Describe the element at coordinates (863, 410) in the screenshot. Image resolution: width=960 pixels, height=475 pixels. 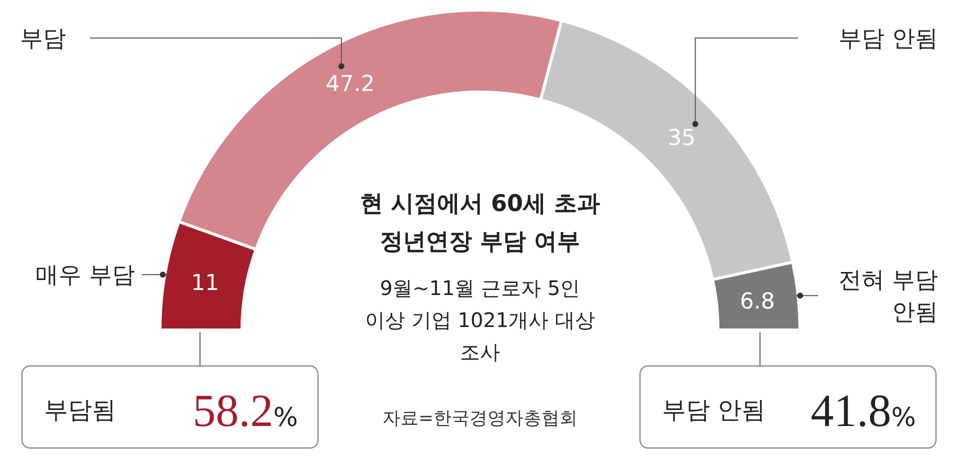
I see `text: 41.8%` at that location.